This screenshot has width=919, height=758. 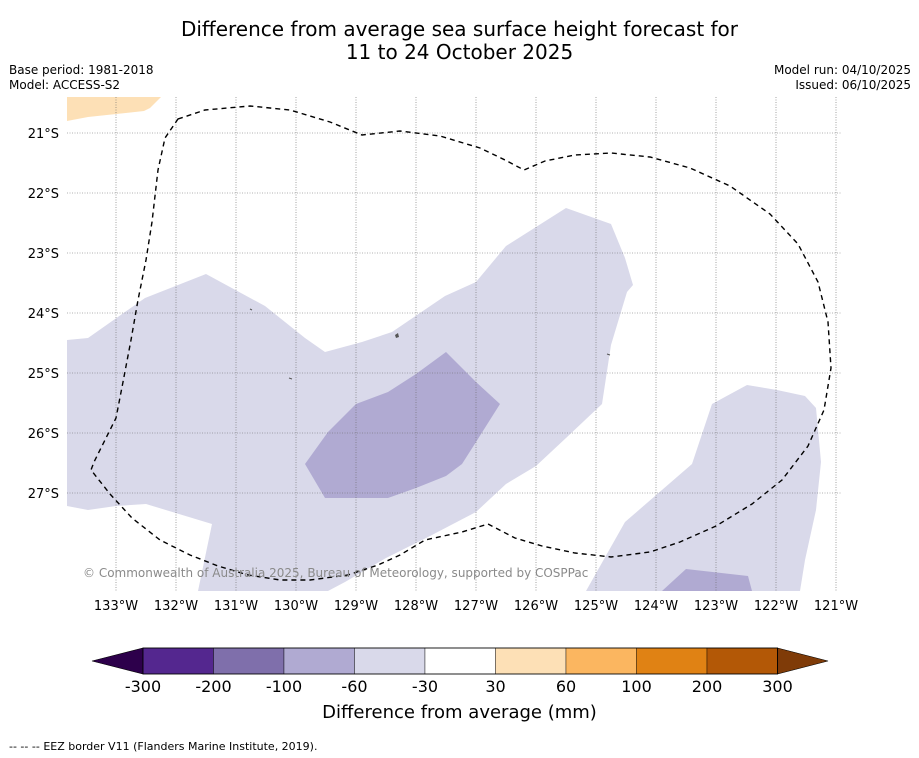 I want to click on colorbar-over-arrow, so click(x=803, y=661).